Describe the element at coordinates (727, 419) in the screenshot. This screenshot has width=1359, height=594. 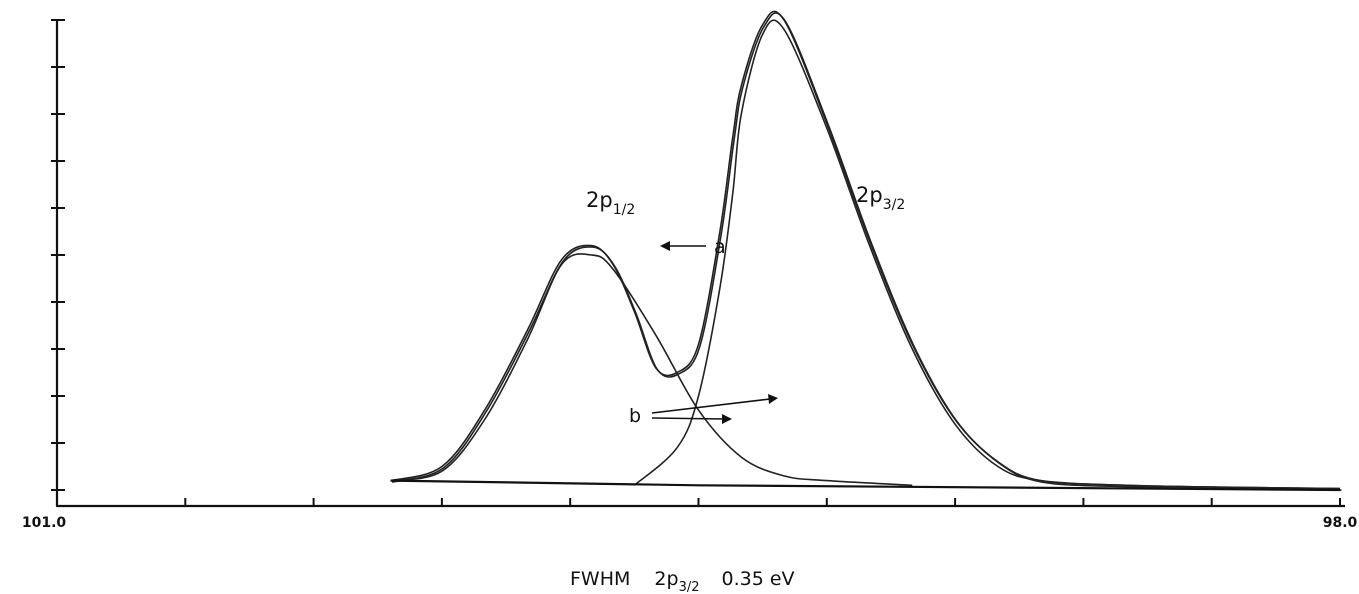
I see `arrow-b-lower-head` at that location.